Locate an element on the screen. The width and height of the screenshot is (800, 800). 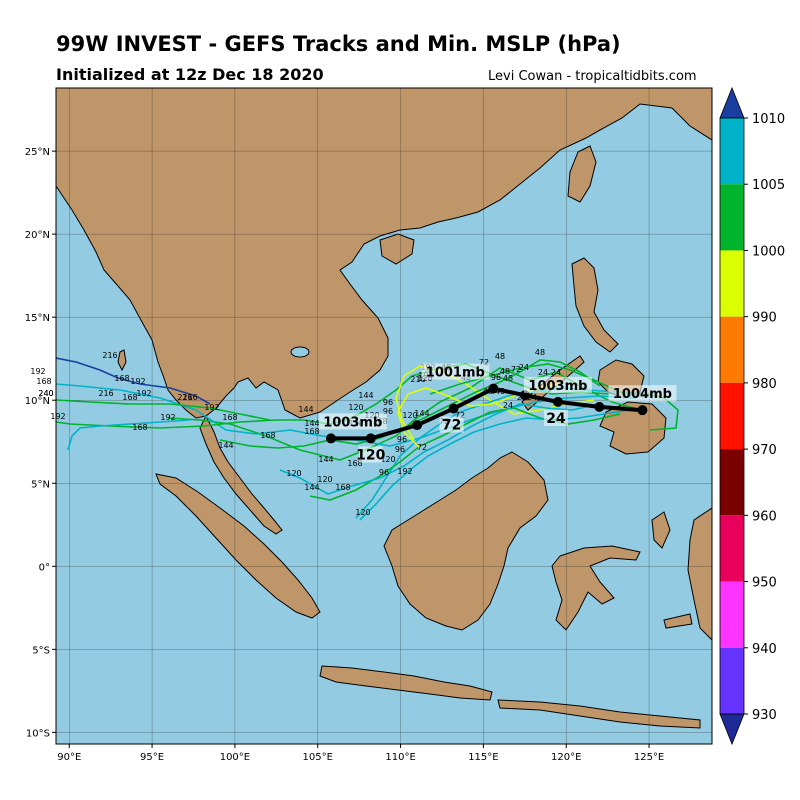
colorbar-tick-label: 1010 is located at coordinates (768, 119).